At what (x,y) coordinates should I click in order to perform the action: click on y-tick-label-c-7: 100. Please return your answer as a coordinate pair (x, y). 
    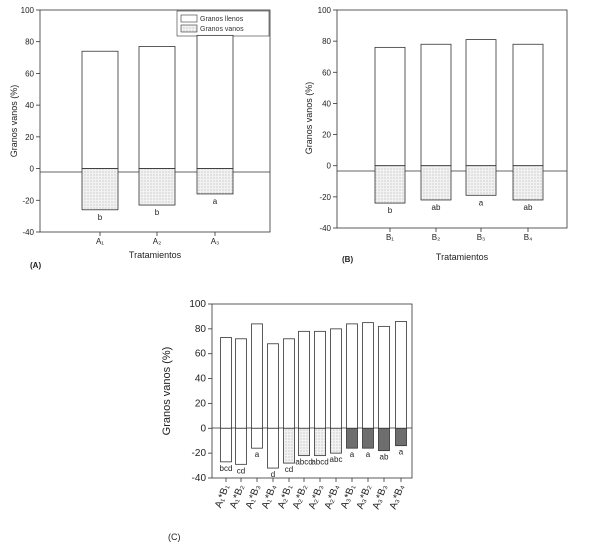
    Looking at the image, I should click on (197, 304).